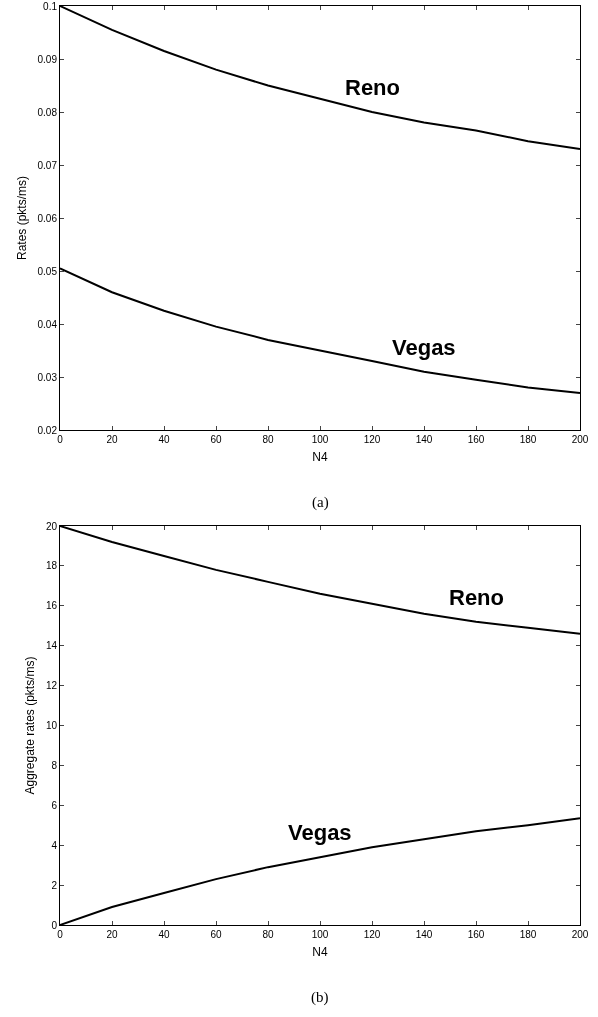  I want to click on y-tick-label: 0.04, so click(47, 324).